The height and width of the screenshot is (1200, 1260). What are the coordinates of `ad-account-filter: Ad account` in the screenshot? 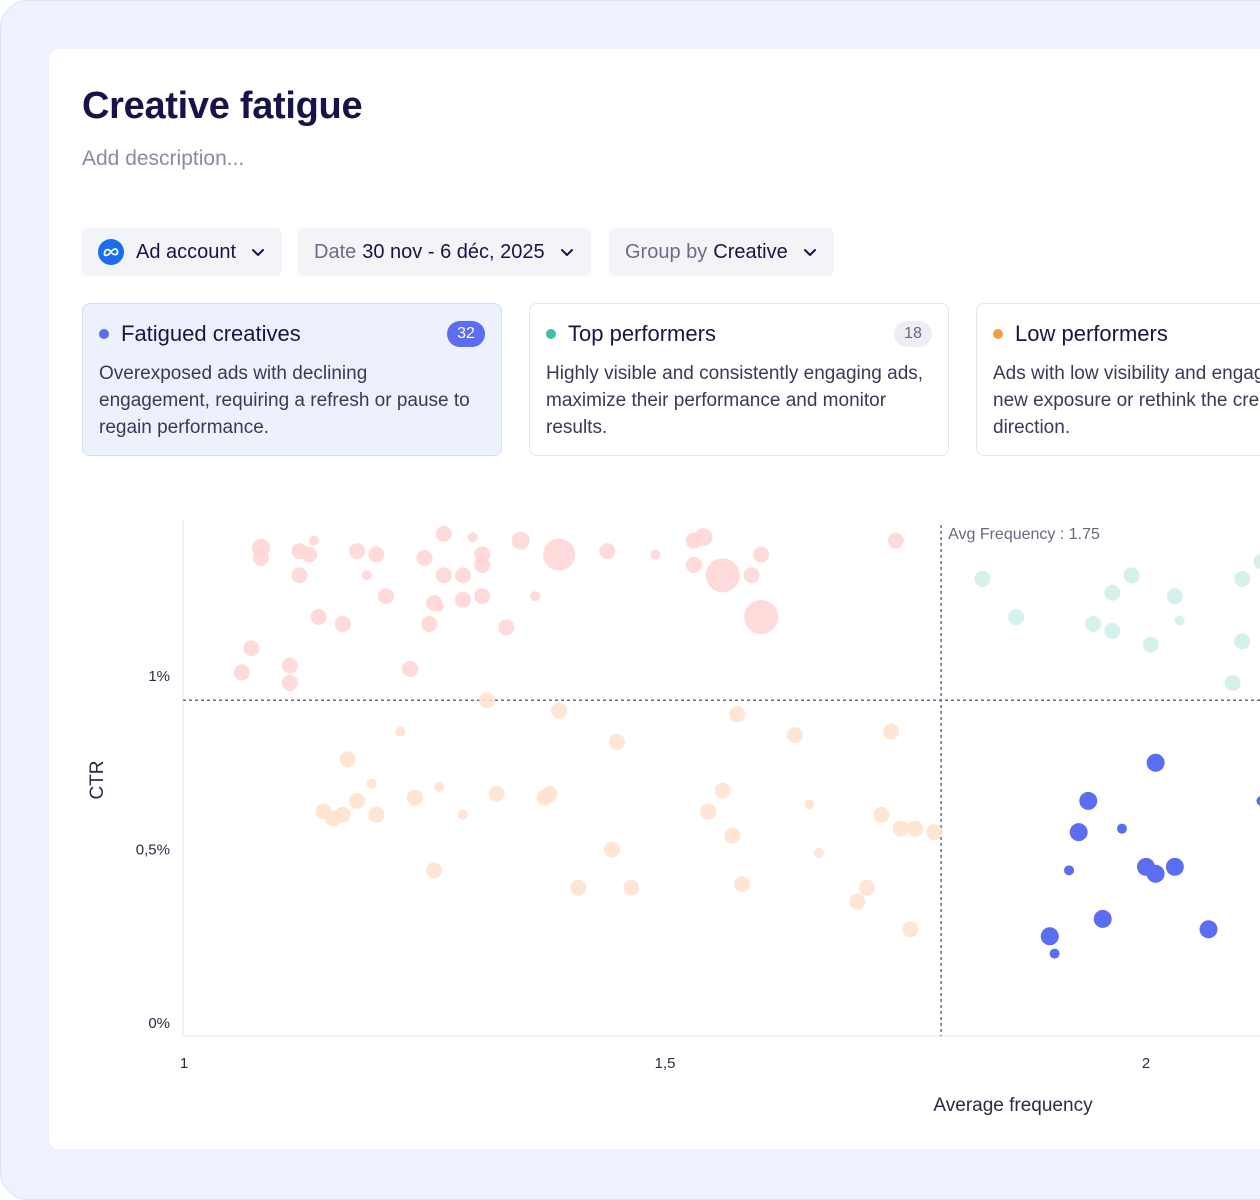 It's located at (182, 252).